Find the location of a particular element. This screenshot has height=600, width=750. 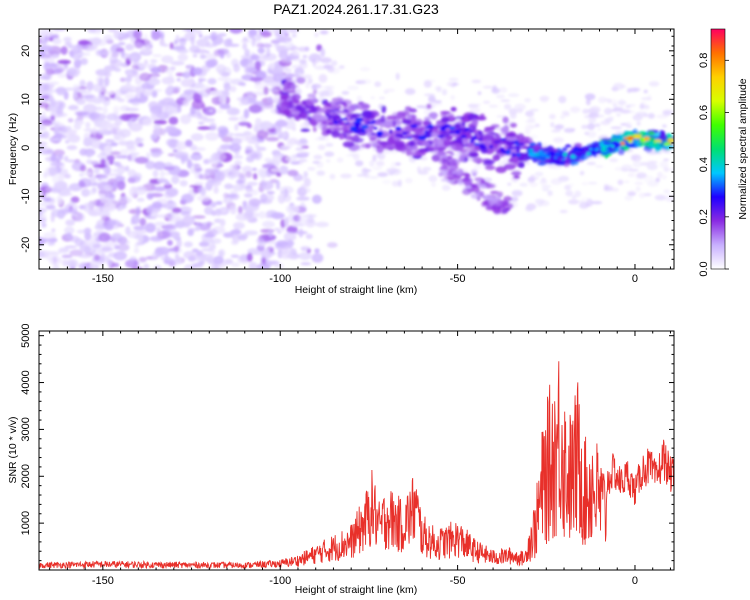

colorbar-label: Normalized spectral amplitude is located at coordinates (743, 148).